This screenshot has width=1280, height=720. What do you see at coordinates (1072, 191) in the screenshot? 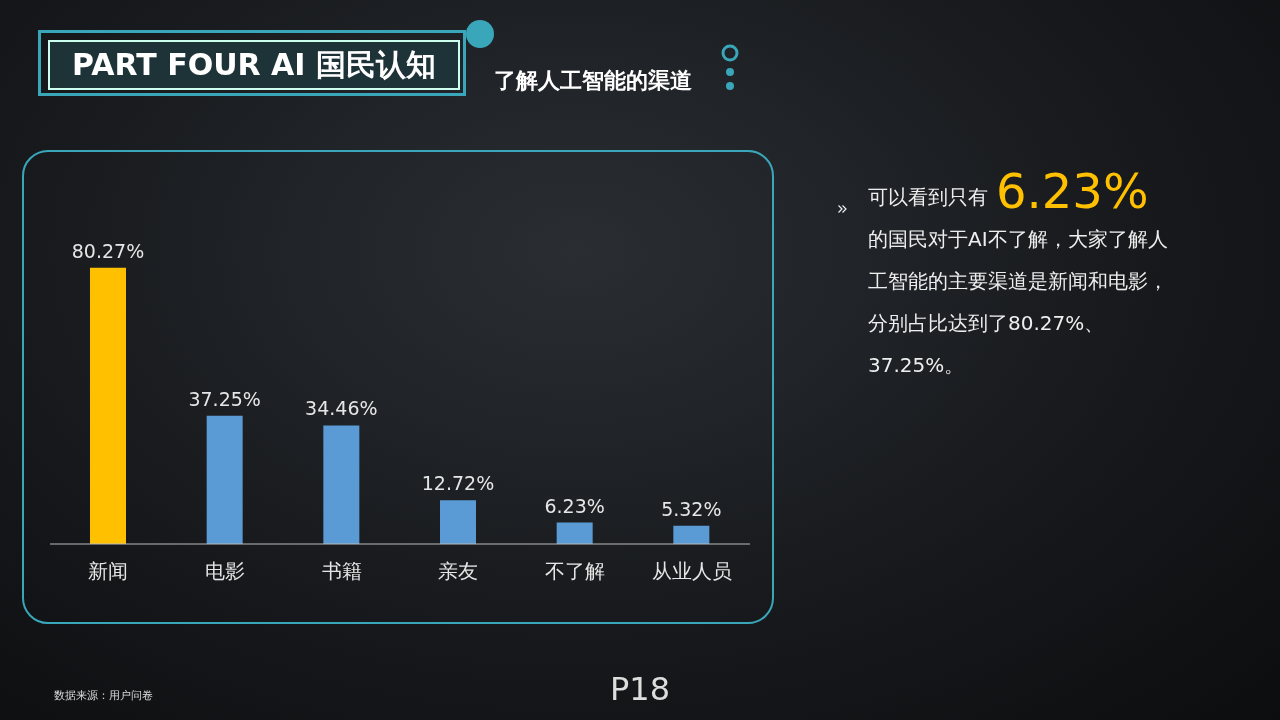
I see `text: 6.23%` at bounding box center [1072, 191].